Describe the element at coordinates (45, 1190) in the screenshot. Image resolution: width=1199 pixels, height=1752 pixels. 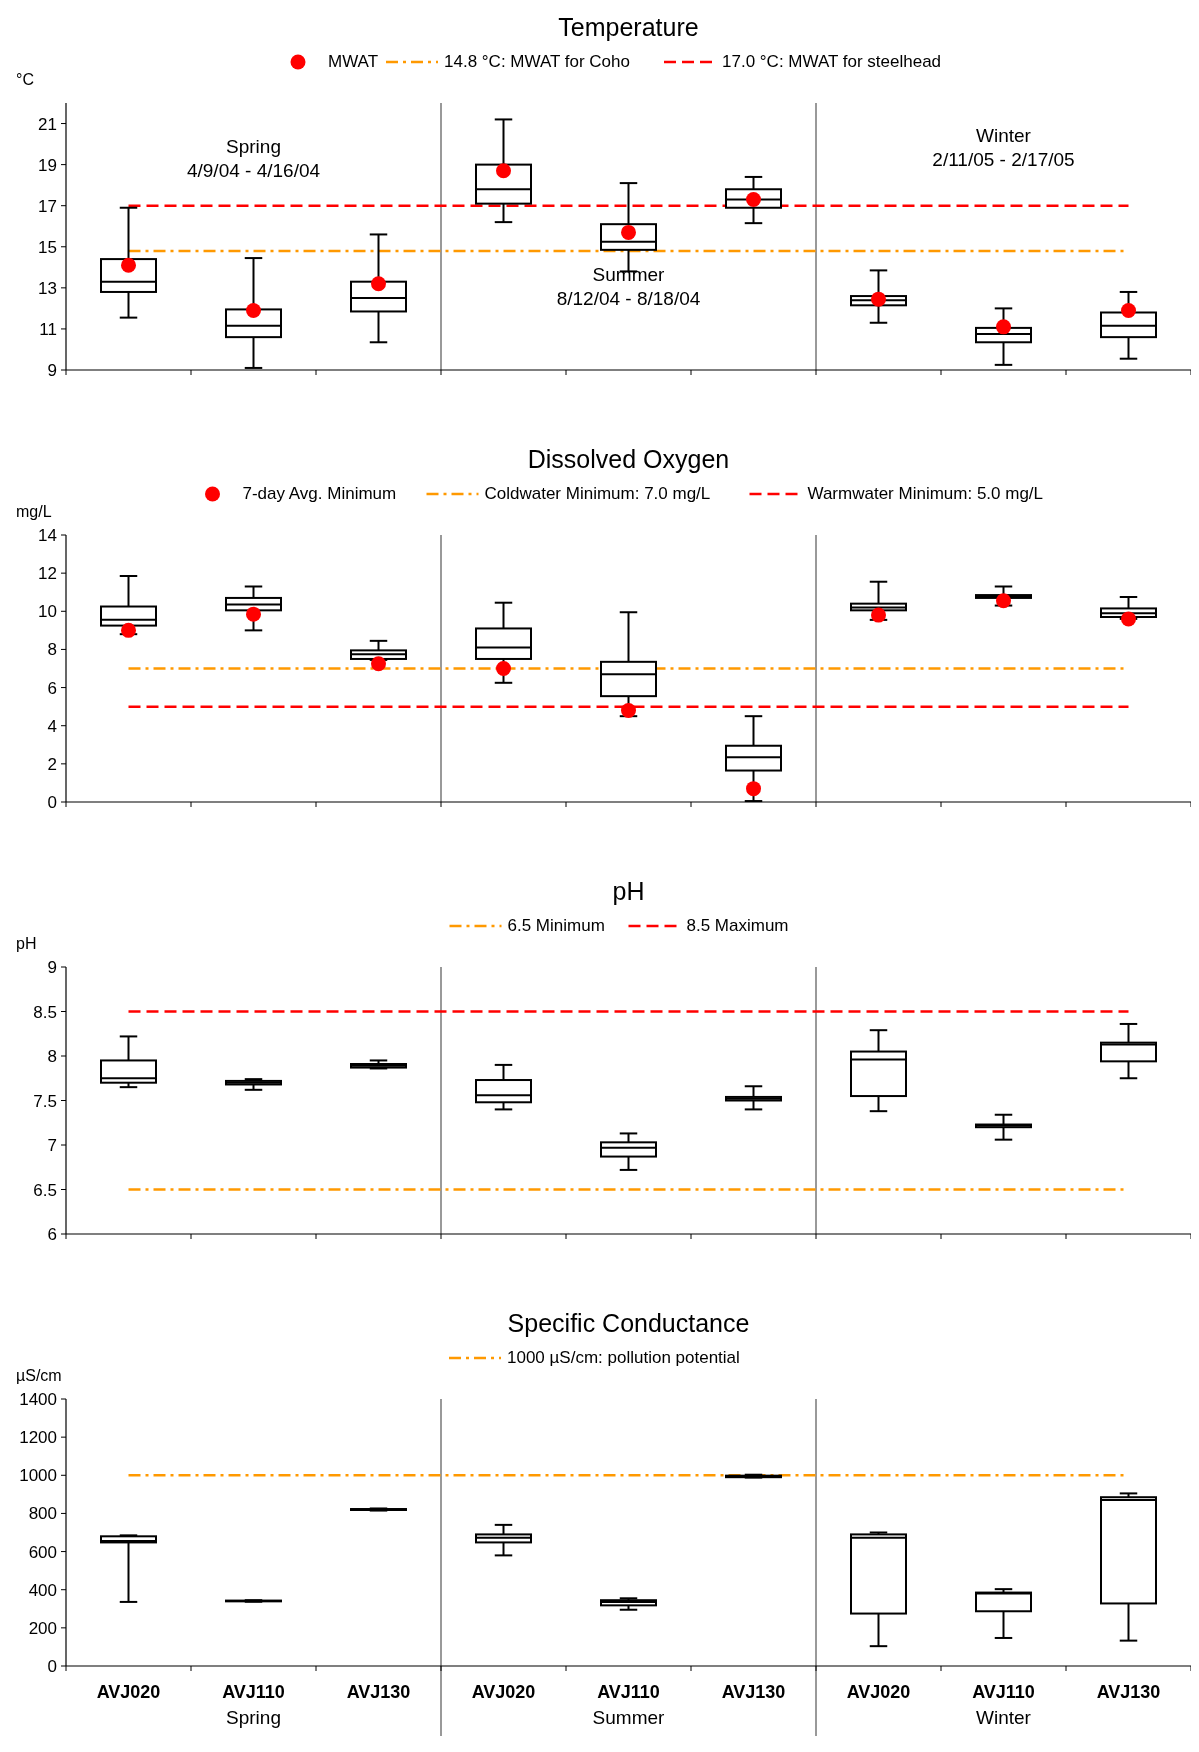
I see `y-tick-label: 6.5` at that location.